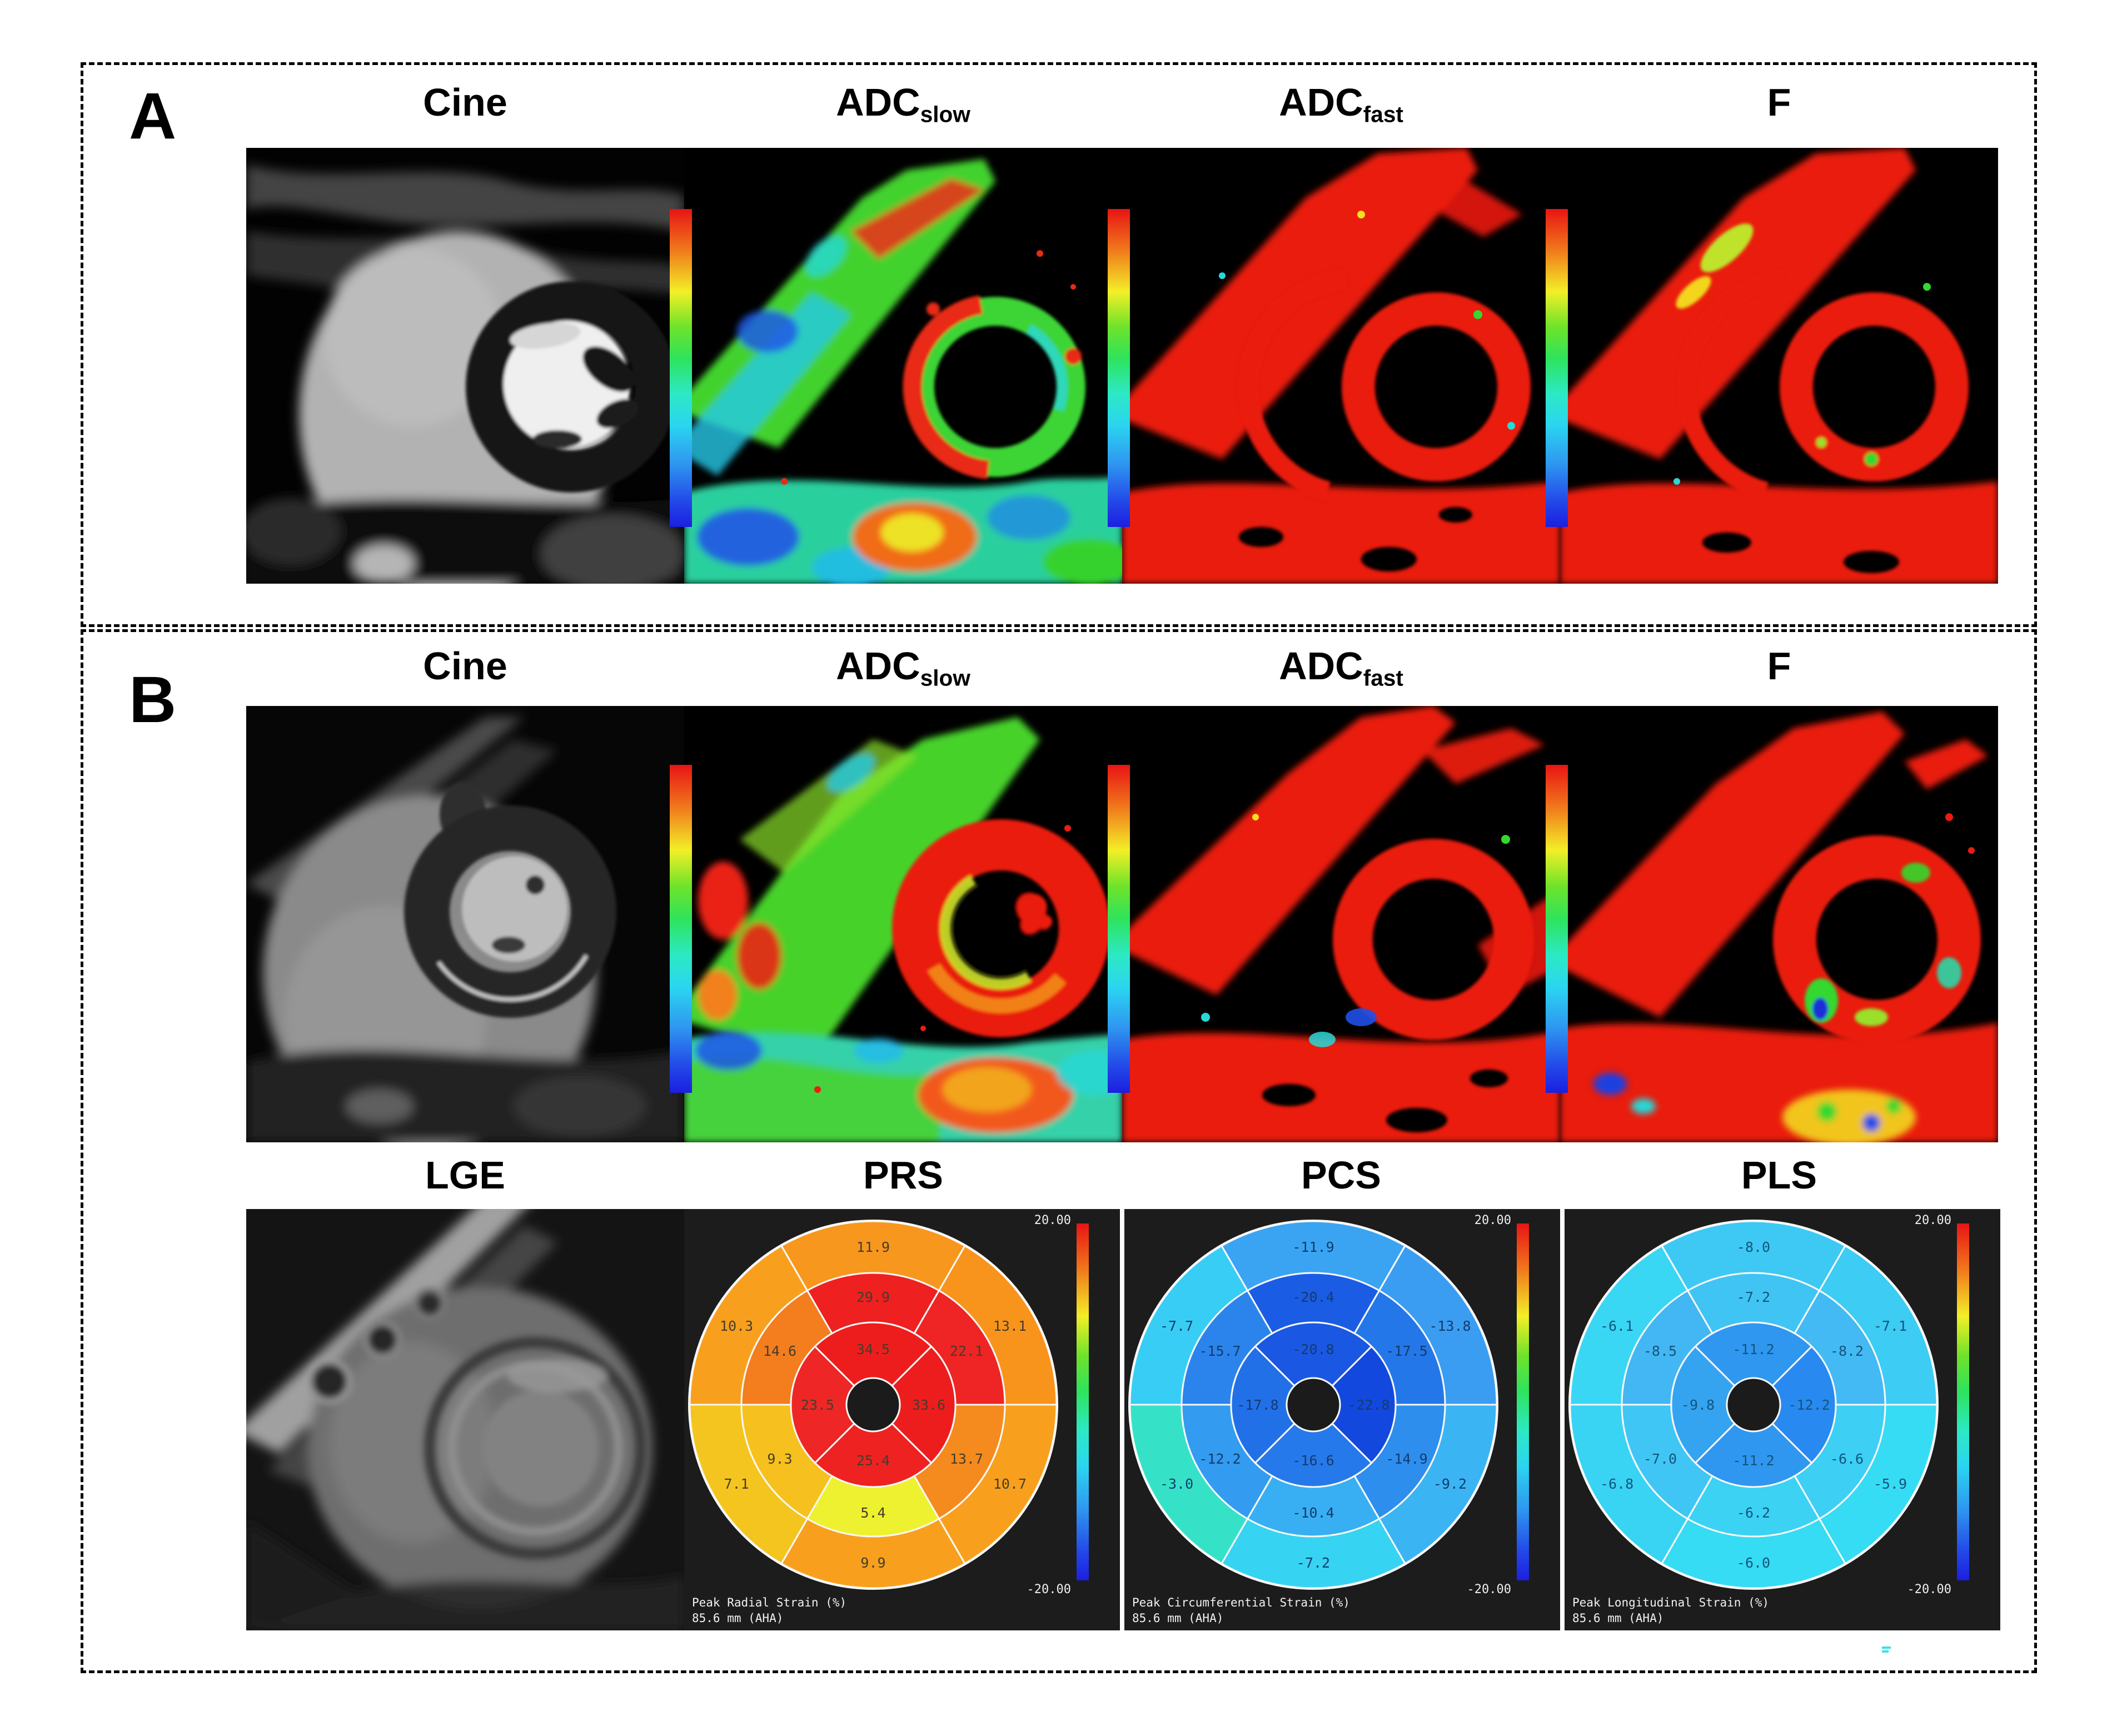 Image resolution: width=2102 pixels, height=1736 pixels. I want to click on column-title-adc-fast-b: ADCfast, so click(1341, 667).